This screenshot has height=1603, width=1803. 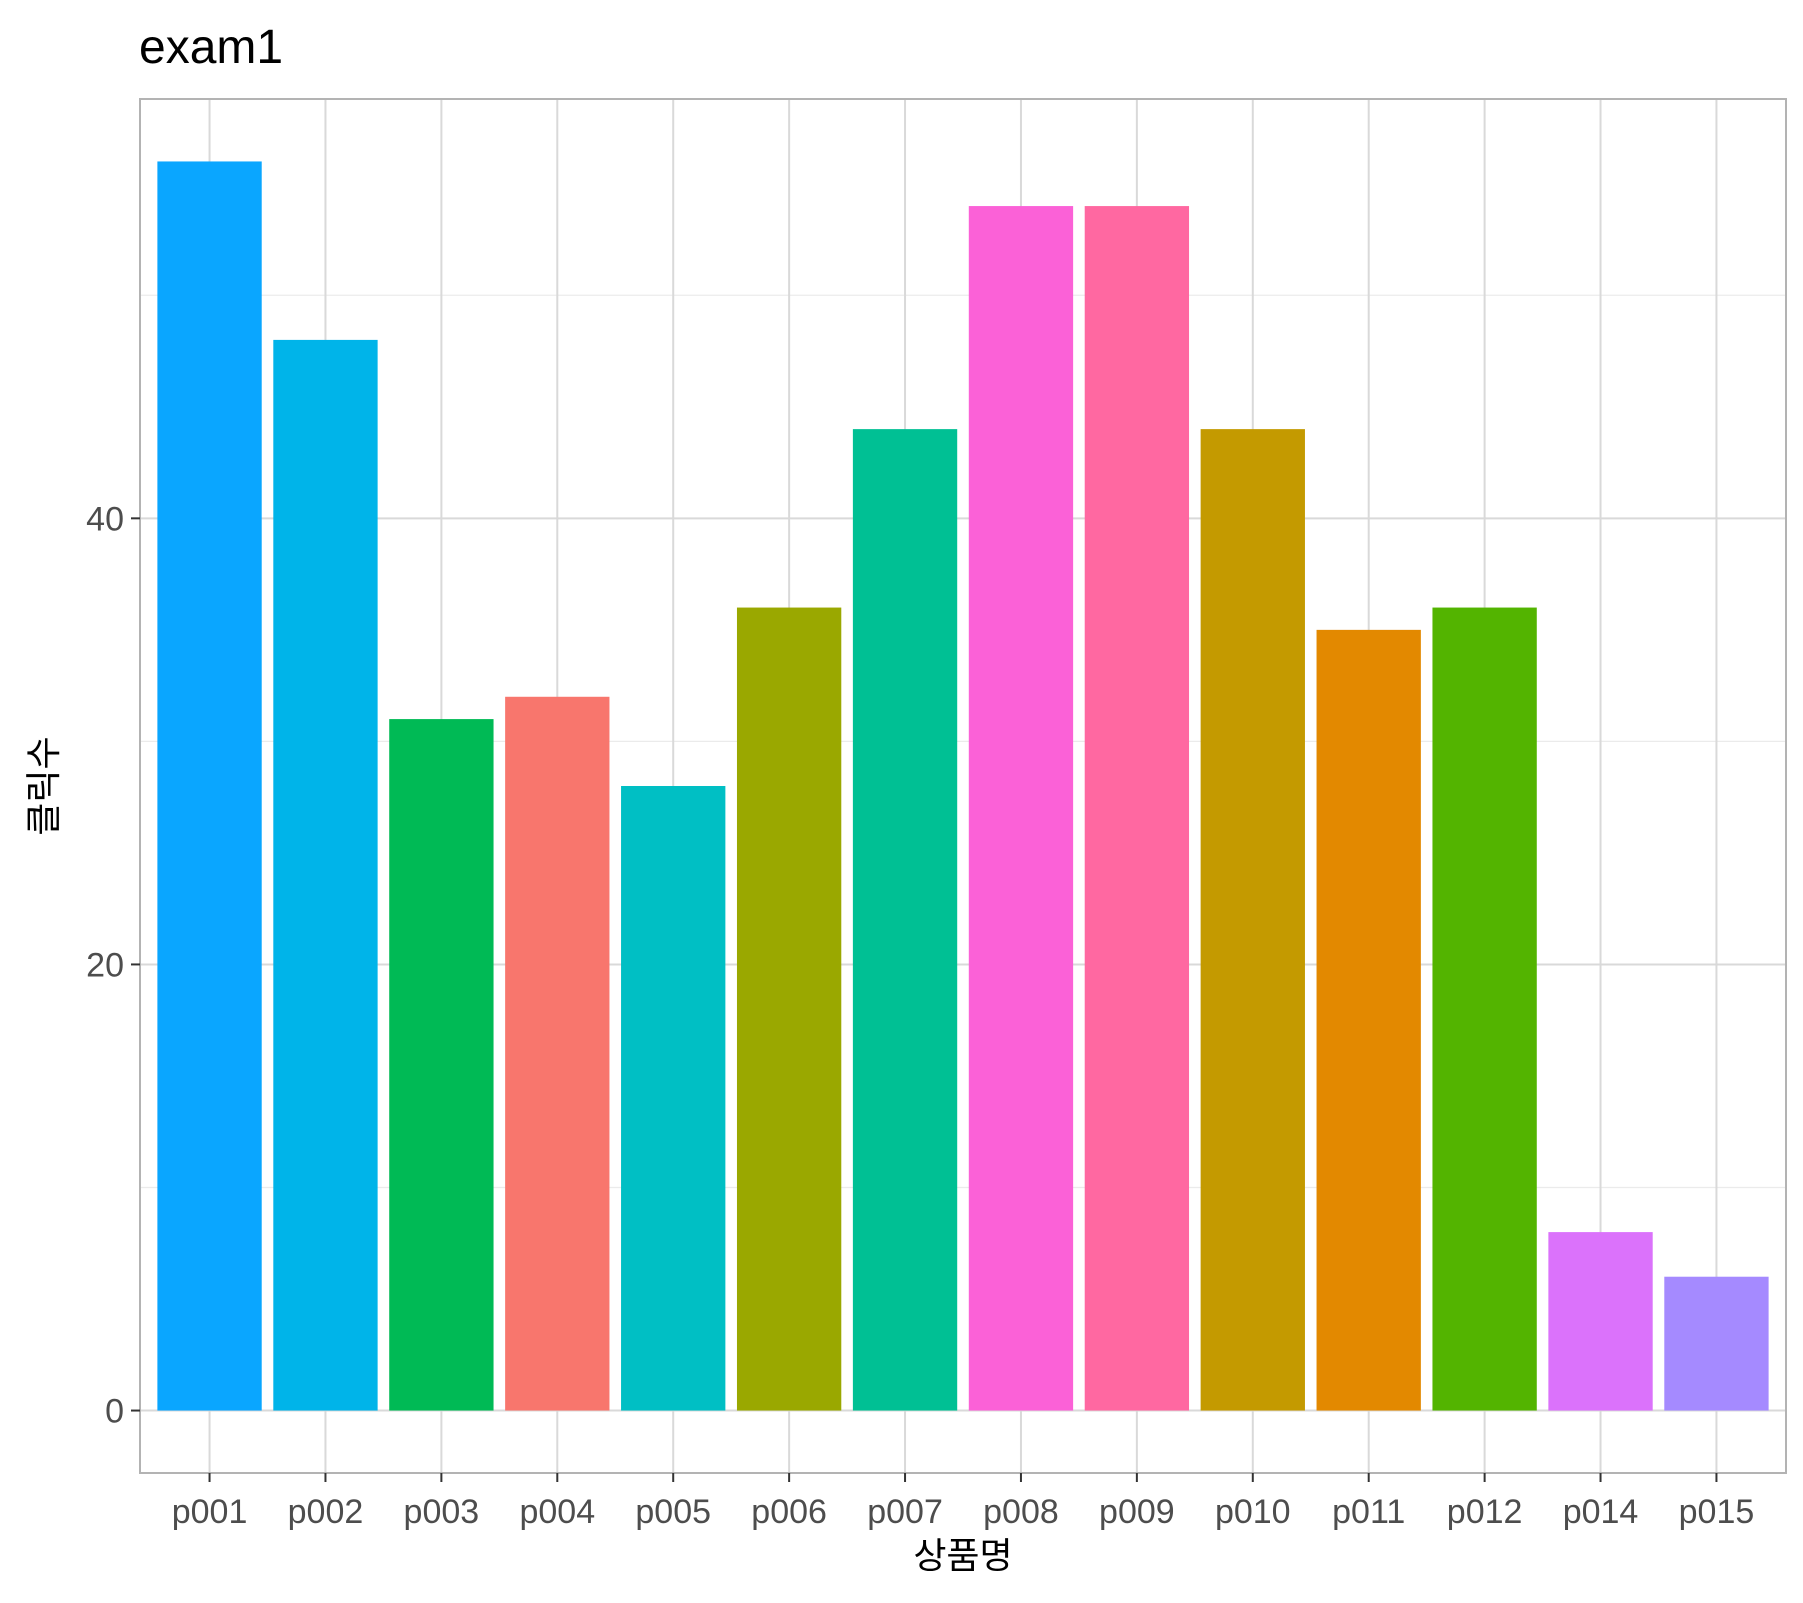 I want to click on bar-p014, so click(x=1600, y=1321).